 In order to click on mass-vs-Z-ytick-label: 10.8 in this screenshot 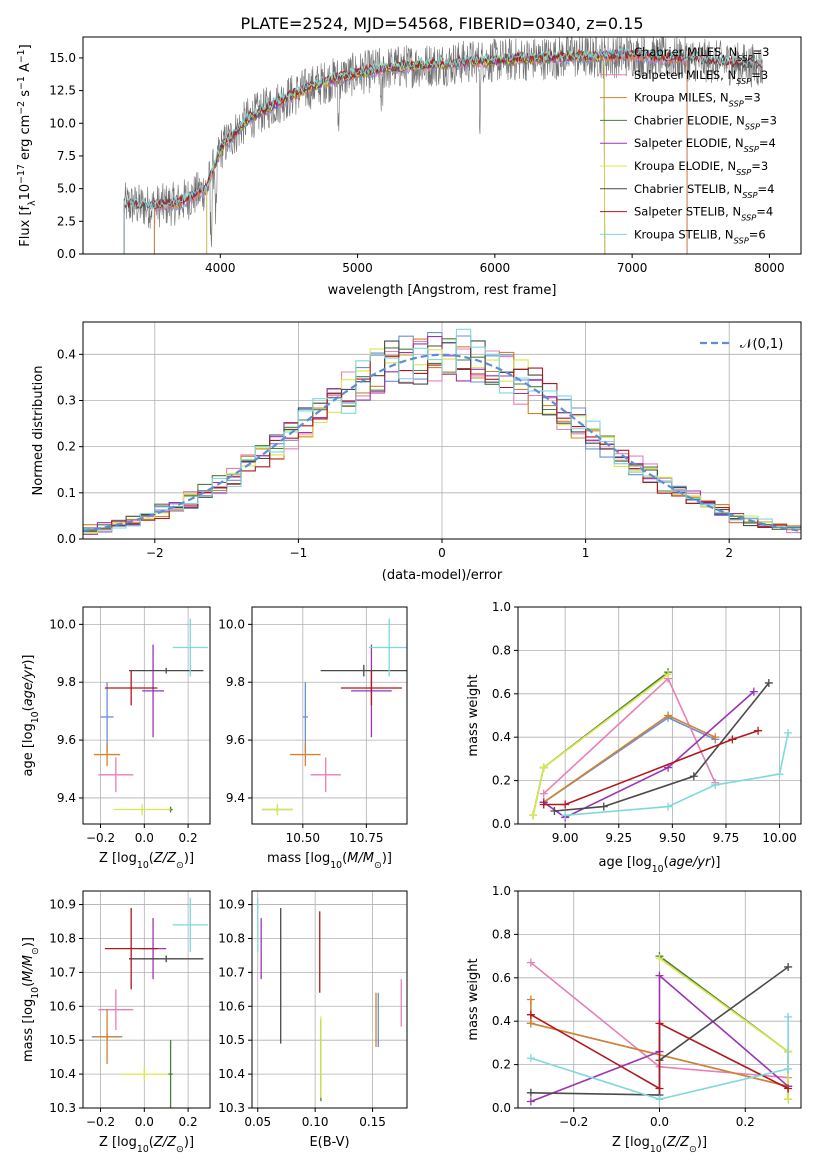, I will do `click(62, 938)`.